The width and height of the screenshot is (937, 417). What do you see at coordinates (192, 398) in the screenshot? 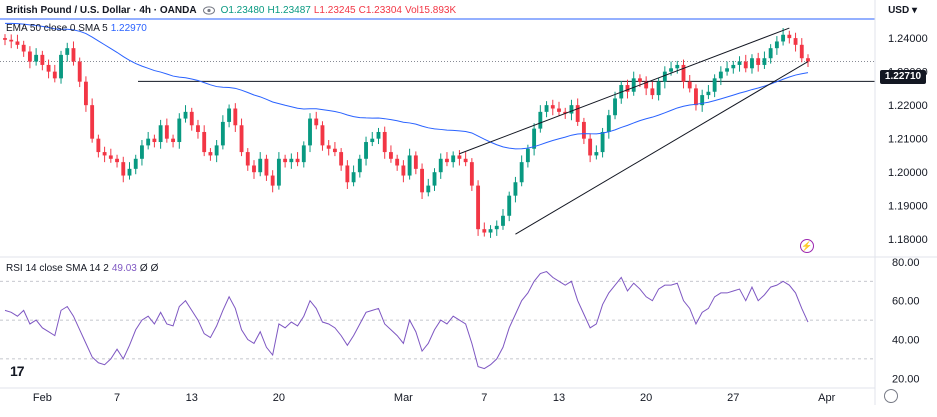
I see `time-tick-label: 13` at bounding box center [192, 398].